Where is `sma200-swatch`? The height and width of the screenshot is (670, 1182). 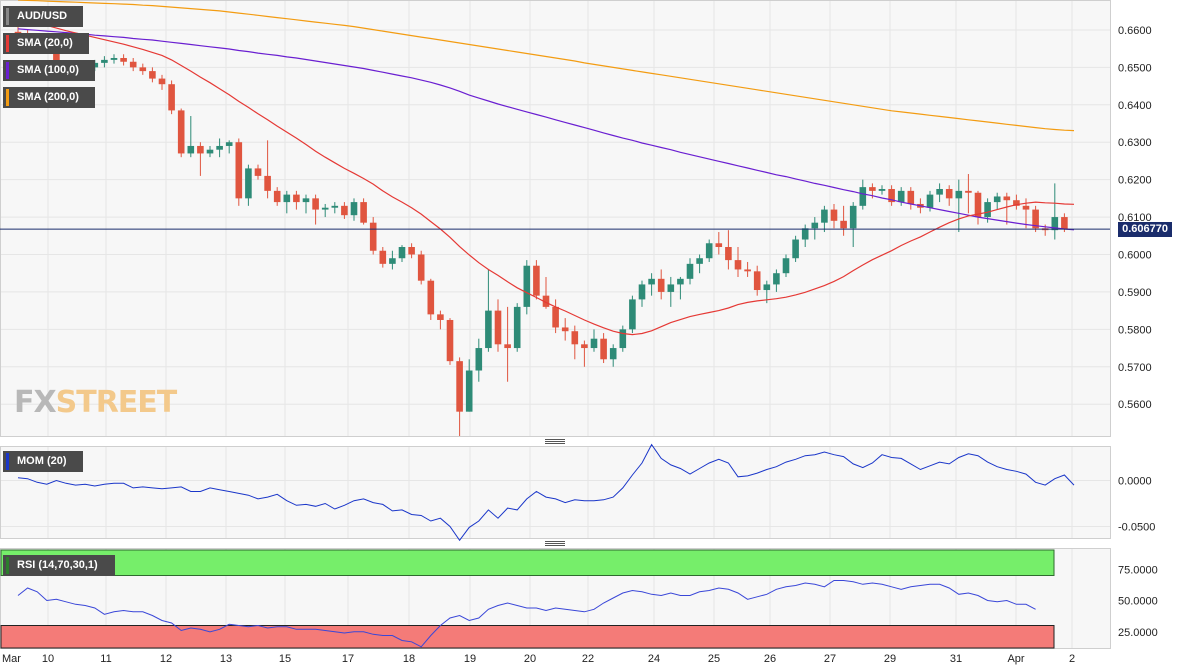 sma200-swatch is located at coordinates (7, 97).